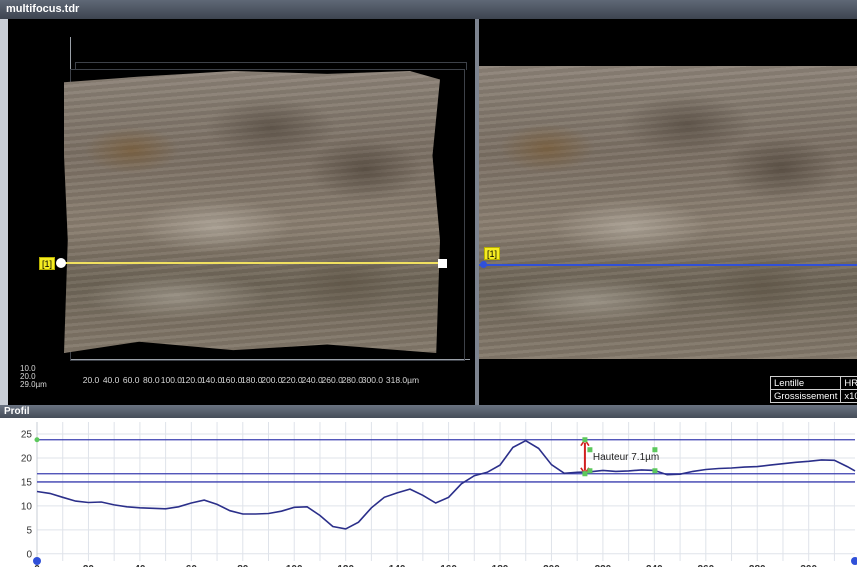 The image size is (857, 567). Describe the element at coordinates (27, 458) in the screenshot. I see `y-axis-tick-label: 20` at that location.